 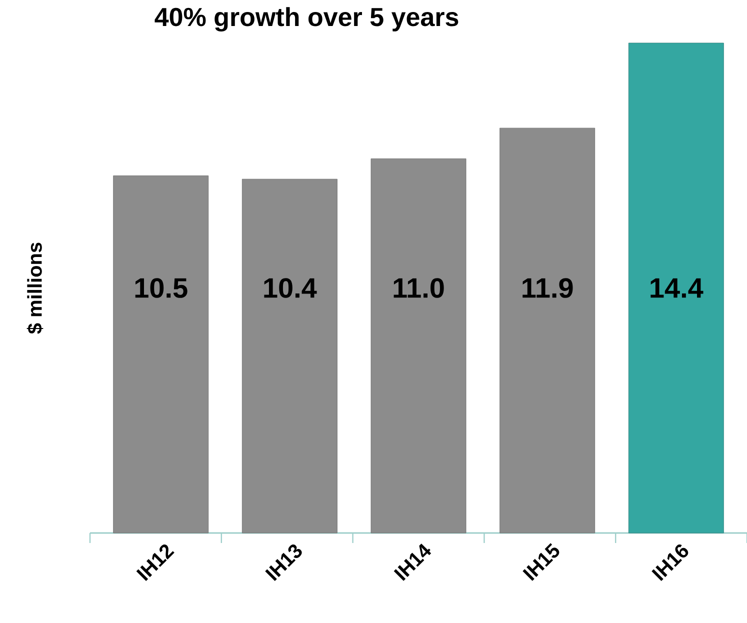 I want to click on data-label: 10.4, so click(x=290, y=288).